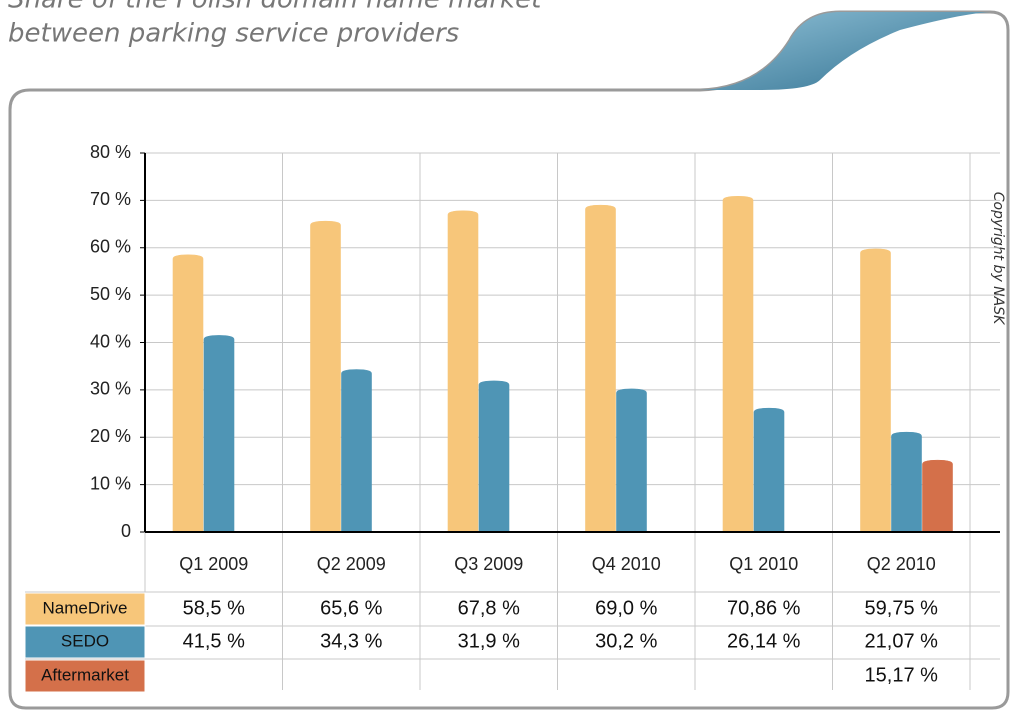 This screenshot has height=714, width=1011. What do you see at coordinates (275, 7) in the screenshot?
I see `chart-title: Share of the Polish domain name market` at bounding box center [275, 7].